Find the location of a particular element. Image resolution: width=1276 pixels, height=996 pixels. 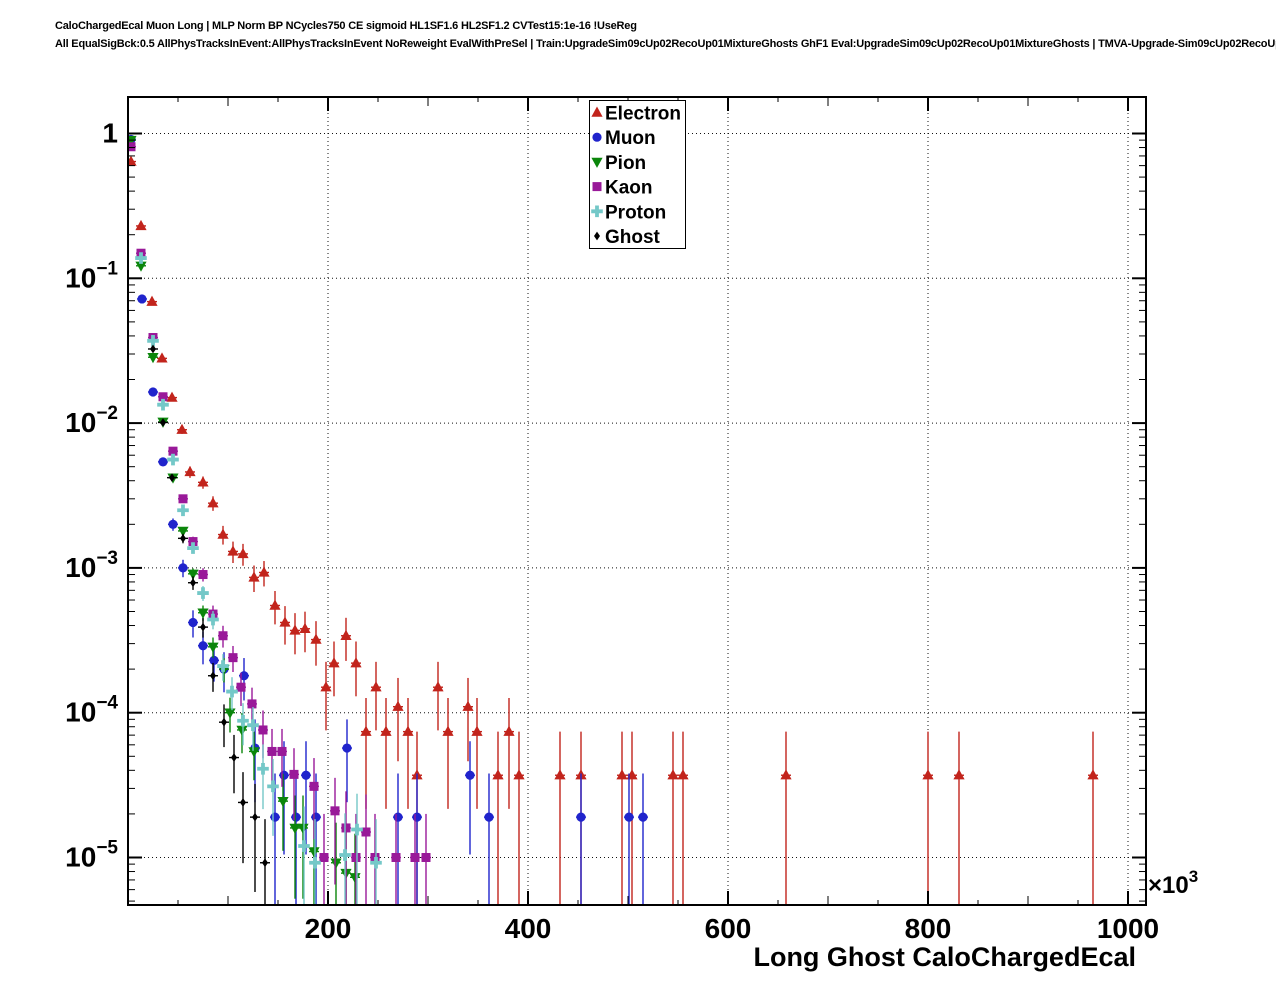

proton-markers is located at coordinates (258, 560).